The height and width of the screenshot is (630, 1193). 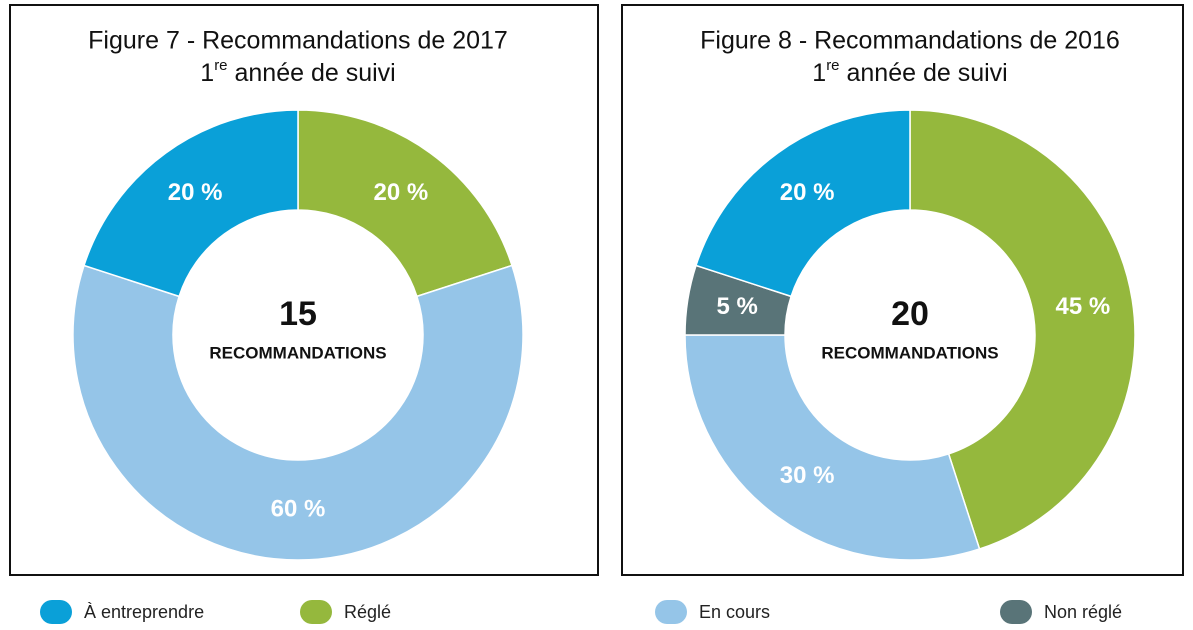 I want to click on legend-label: En cours, so click(x=734, y=612).